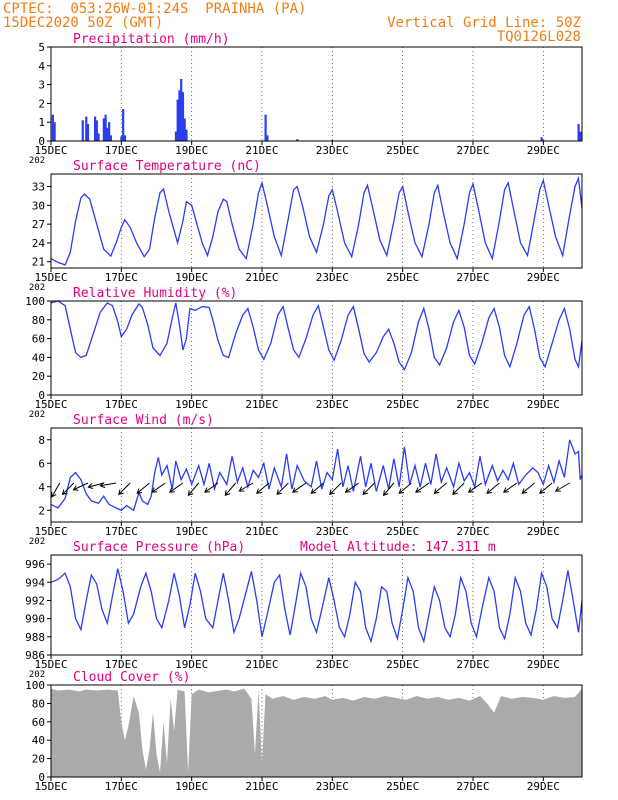  Describe the element at coordinates (41, 85) in the screenshot. I see `y-tick-label: 3` at that location.